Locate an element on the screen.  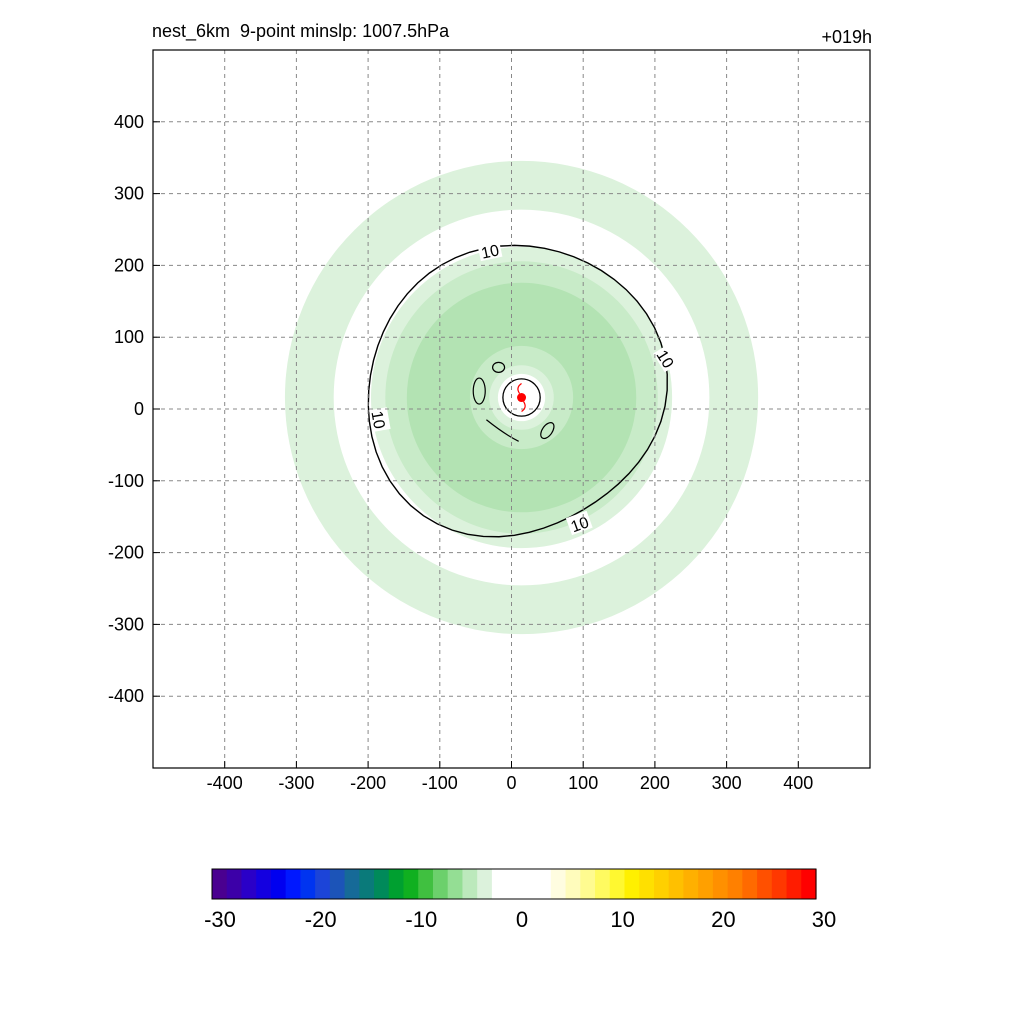
hurricane-icon is located at coordinates (521, 398).